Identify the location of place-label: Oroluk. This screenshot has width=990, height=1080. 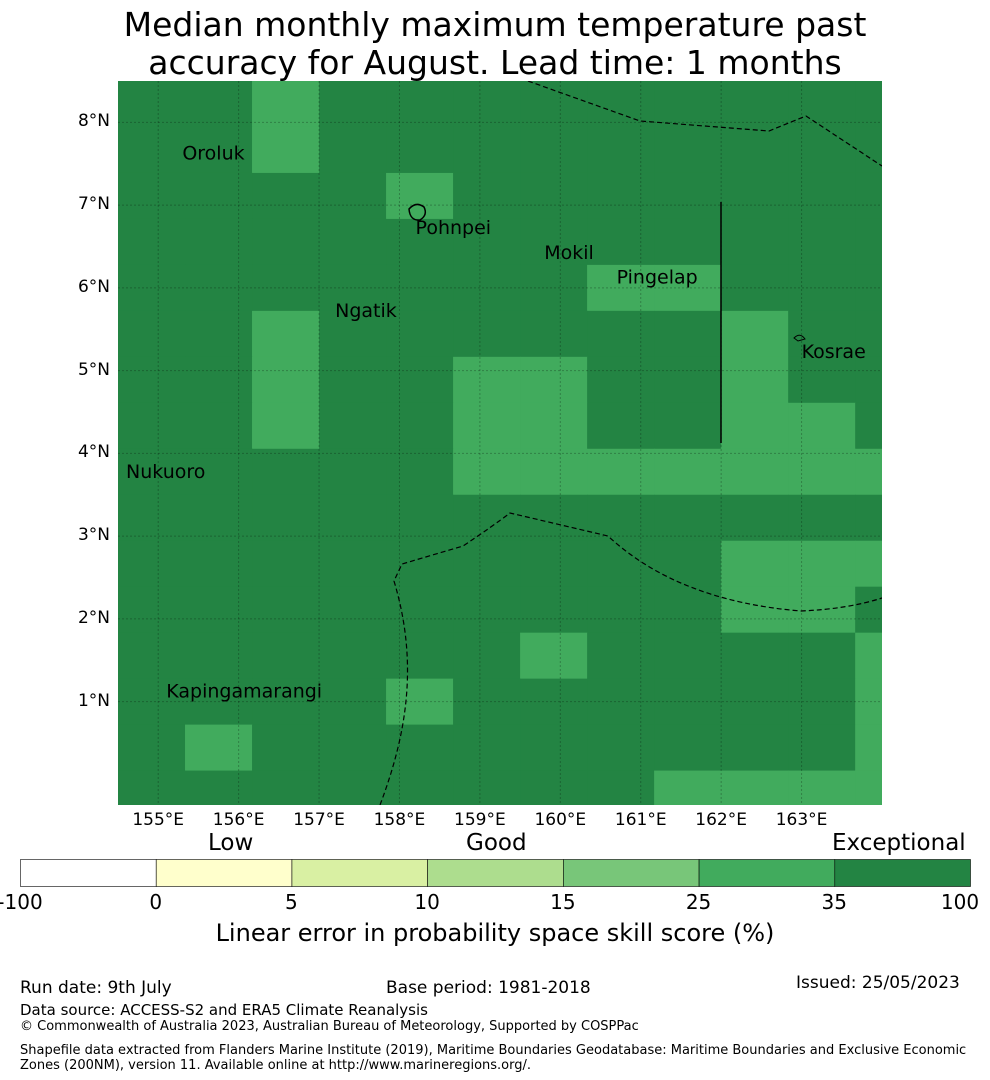
(213, 154).